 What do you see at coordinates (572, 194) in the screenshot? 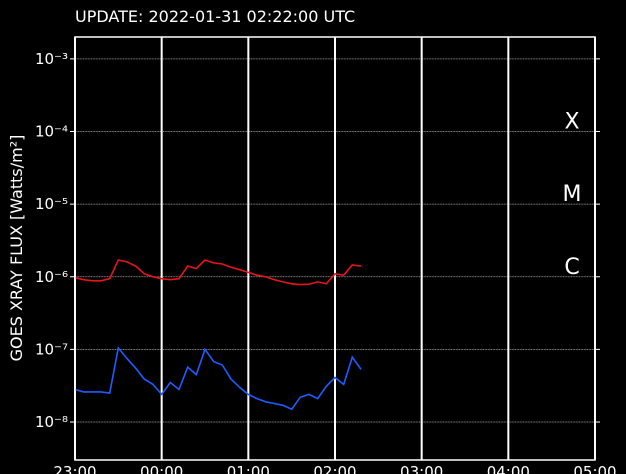
I see `flare-class-label: M` at bounding box center [572, 194].